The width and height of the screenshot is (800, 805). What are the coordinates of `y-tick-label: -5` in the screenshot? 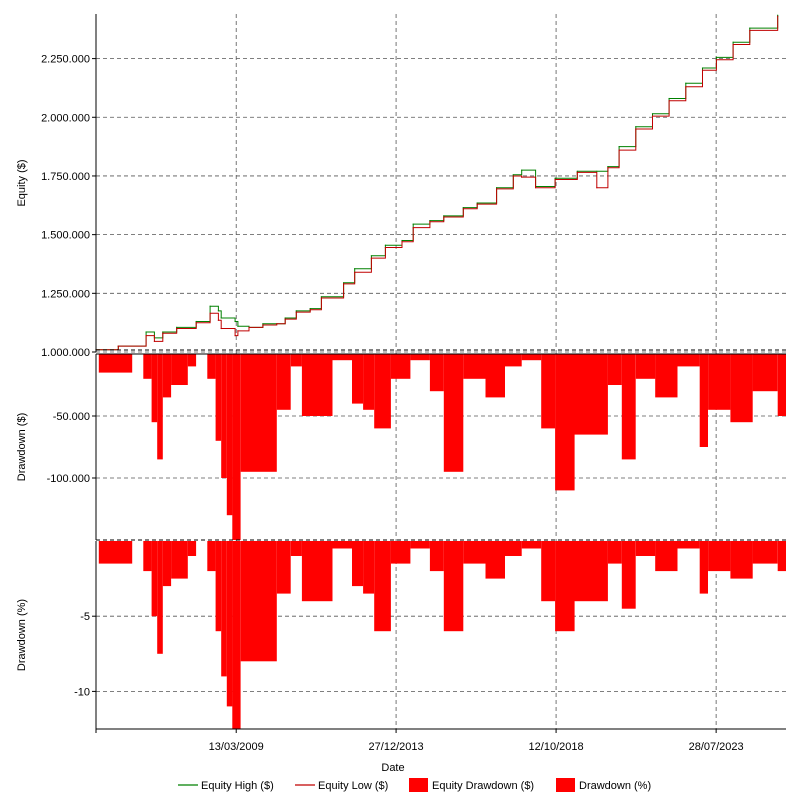 It's located at (85, 617).